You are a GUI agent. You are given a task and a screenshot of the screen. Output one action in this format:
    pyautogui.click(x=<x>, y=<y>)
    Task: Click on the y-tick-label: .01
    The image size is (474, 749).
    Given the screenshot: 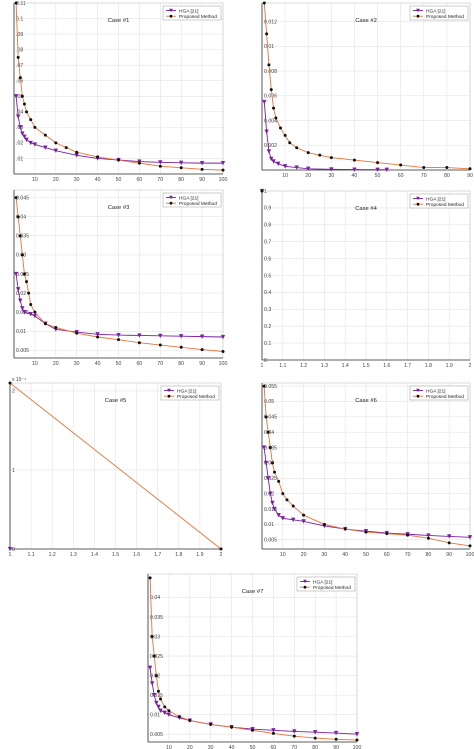 What is the action you would take?
    pyautogui.click(x=19, y=159)
    